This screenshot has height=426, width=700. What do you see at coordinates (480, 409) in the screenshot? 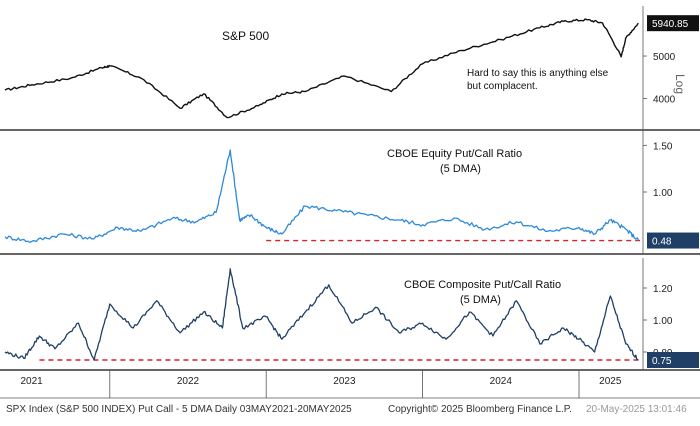
I see `footer-copyright: Copyright© 2025 Bloomberg Finance L.P.` at bounding box center [480, 409].